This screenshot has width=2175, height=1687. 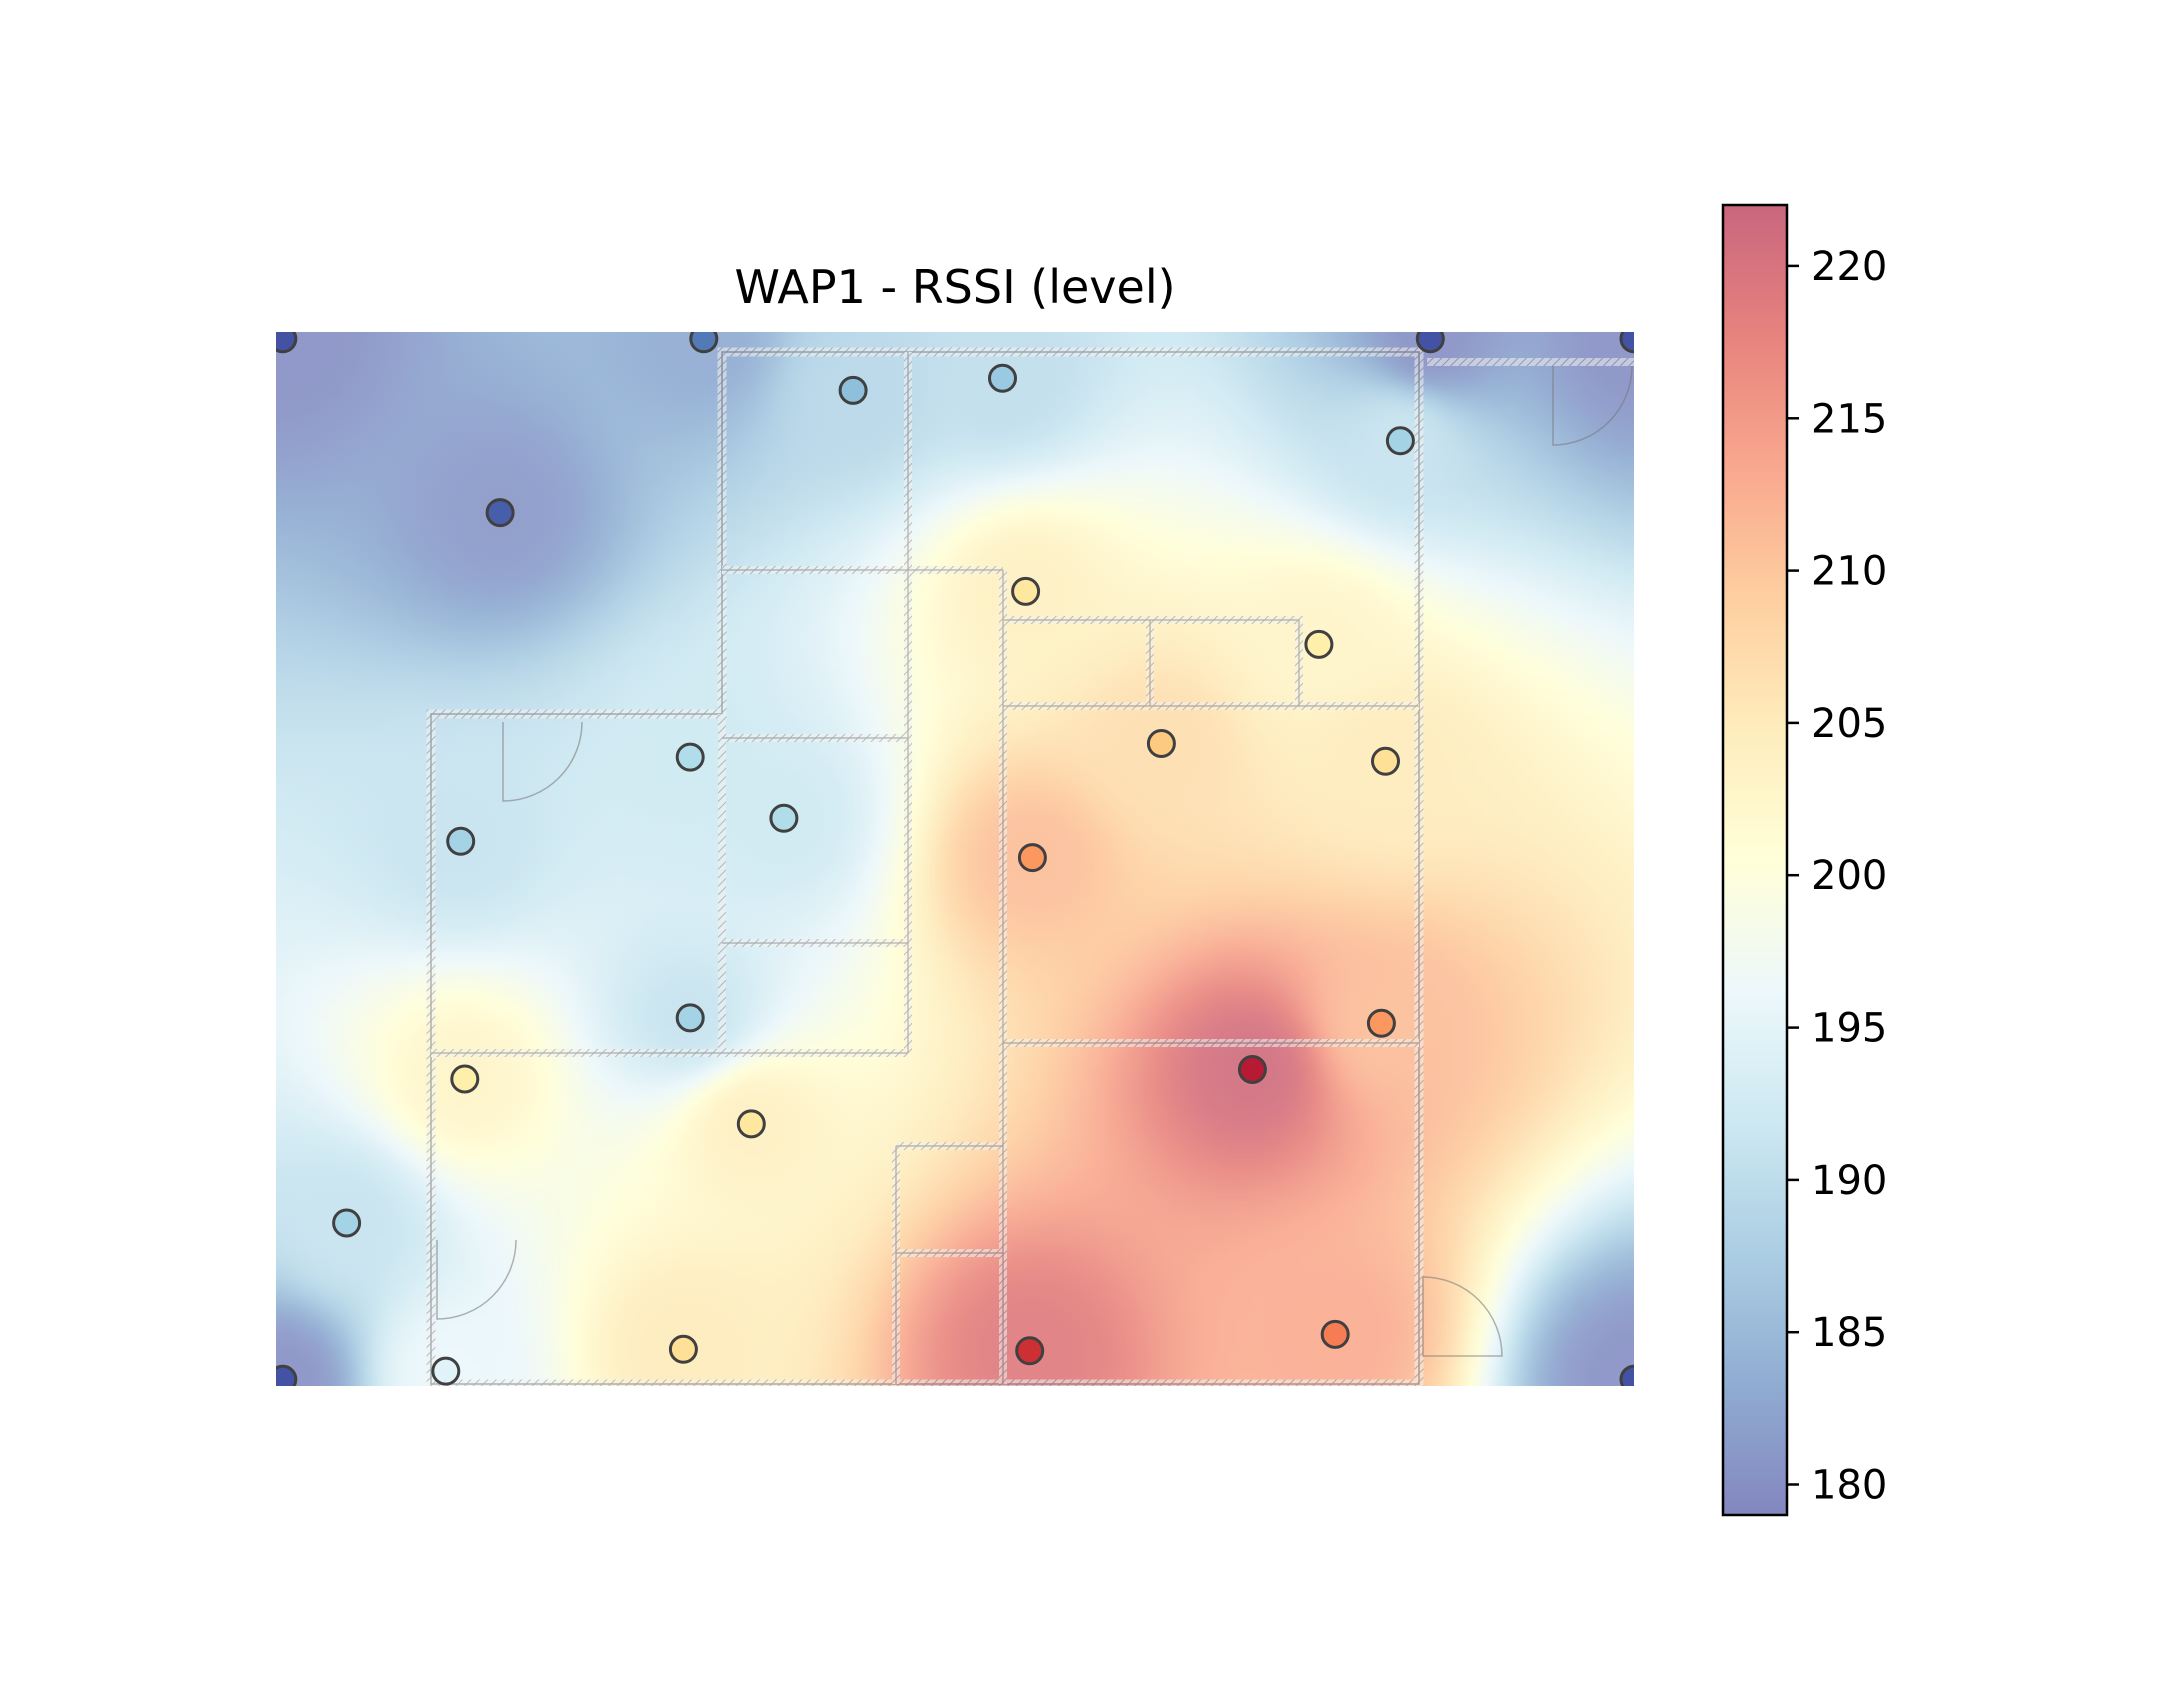 I want to click on colorbar-tick-label: 200, so click(x=1849, y=876).